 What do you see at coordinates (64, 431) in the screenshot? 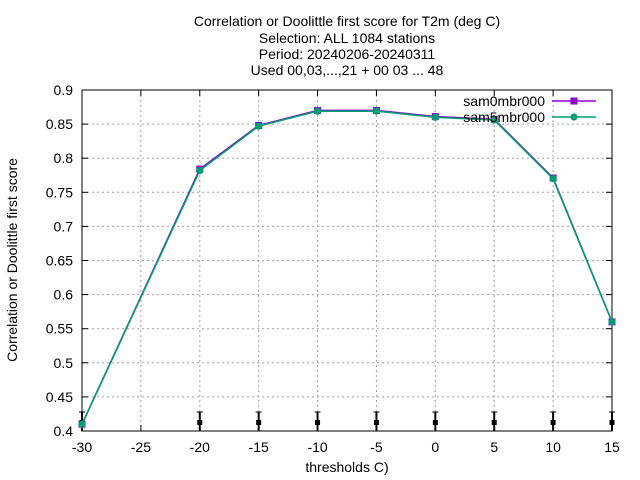
I see `y-tick-label: 0.4` at bounding box center [64, 431].